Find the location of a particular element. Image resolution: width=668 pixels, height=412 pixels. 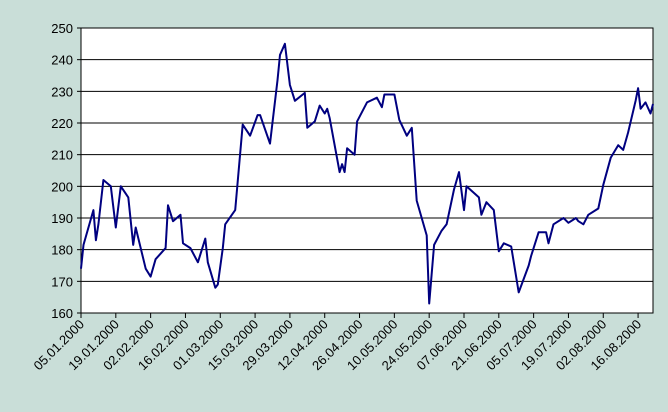

y-tick-label: 210 is located at coordinates (62, 155).